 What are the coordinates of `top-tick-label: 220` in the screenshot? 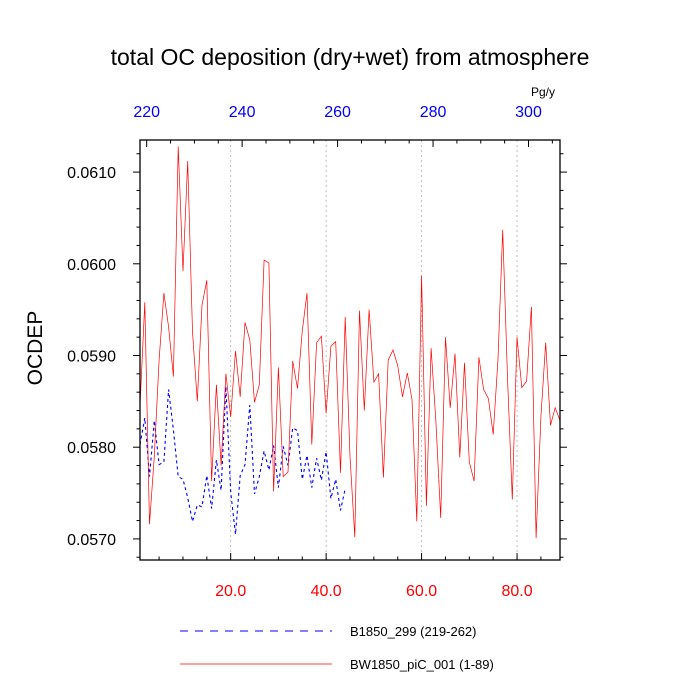 It's located at (146, 112).